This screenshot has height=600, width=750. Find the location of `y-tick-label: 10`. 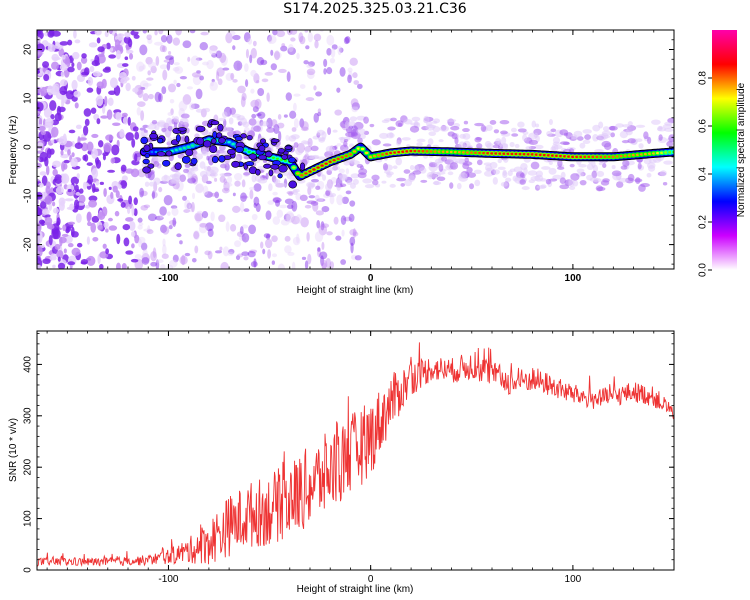

y-tick-label: 10 is located at coordinates (28, 98).